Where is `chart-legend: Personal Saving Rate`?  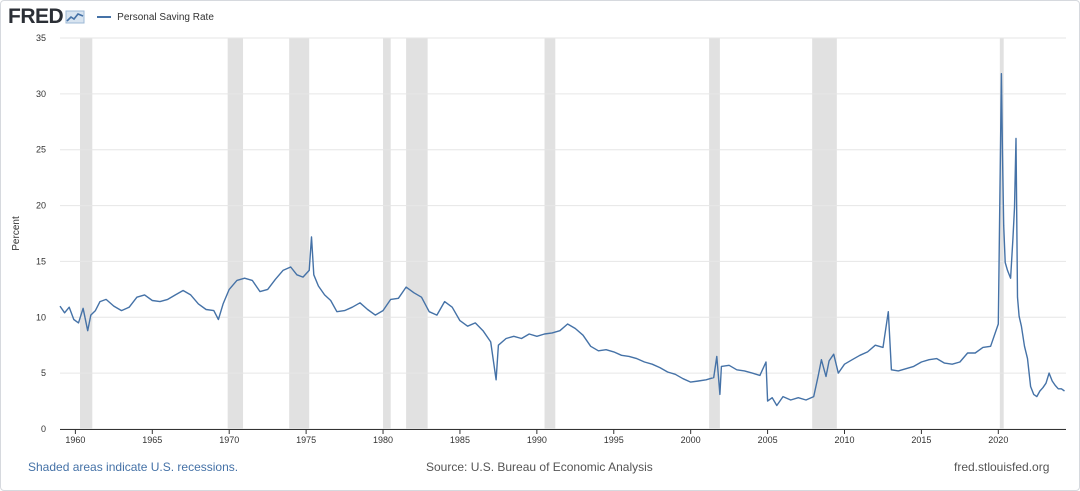
chart-legend: Personal Saving Rate is located at coordinates (155, 17).